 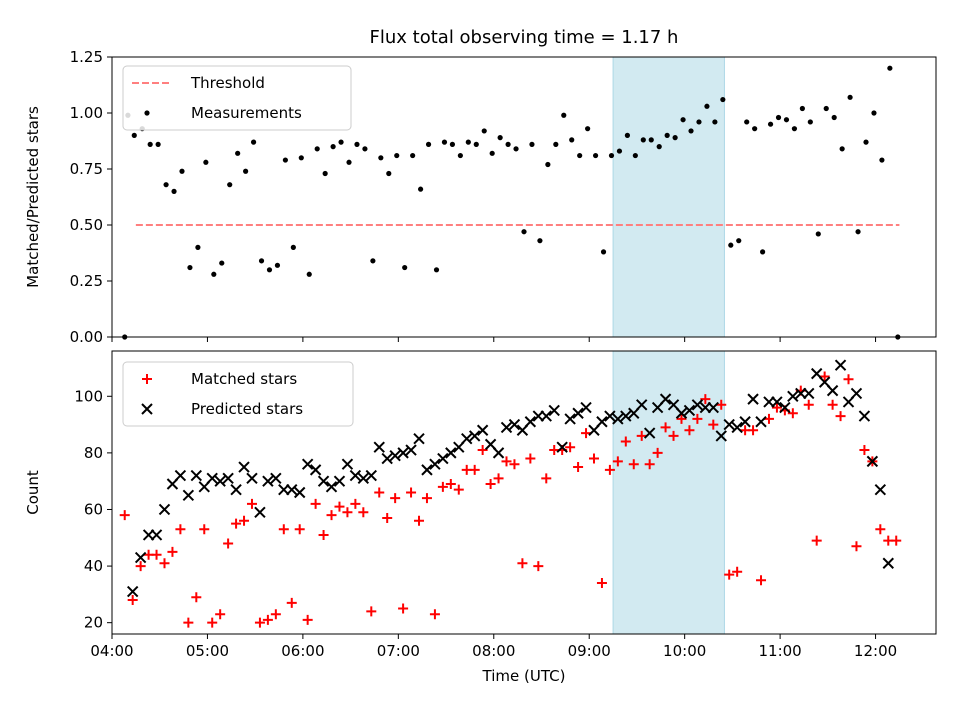 What do you see at coordinates (111, 651) in the screenshot?
I see `x-tick-label: 04:00` at bounding box center [111, 651].